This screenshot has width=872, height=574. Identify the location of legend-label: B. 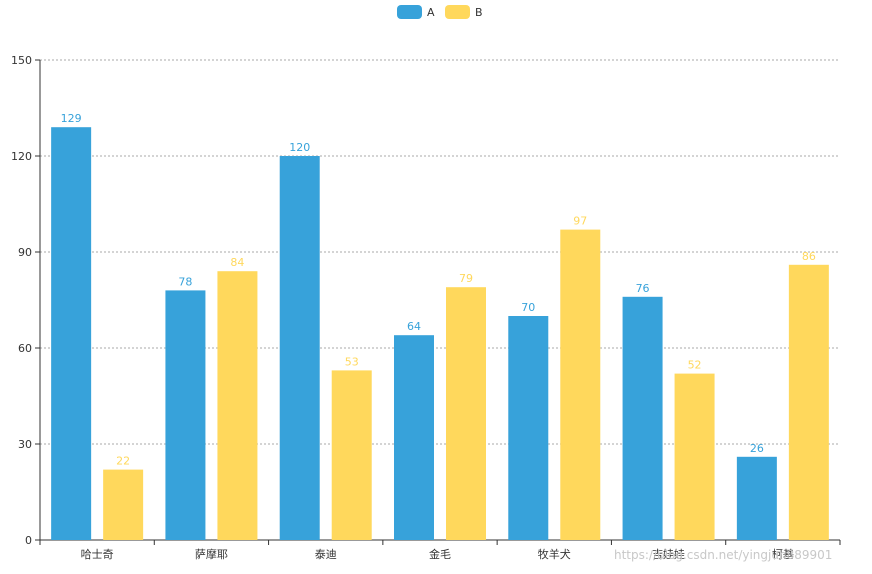
(479, 12).